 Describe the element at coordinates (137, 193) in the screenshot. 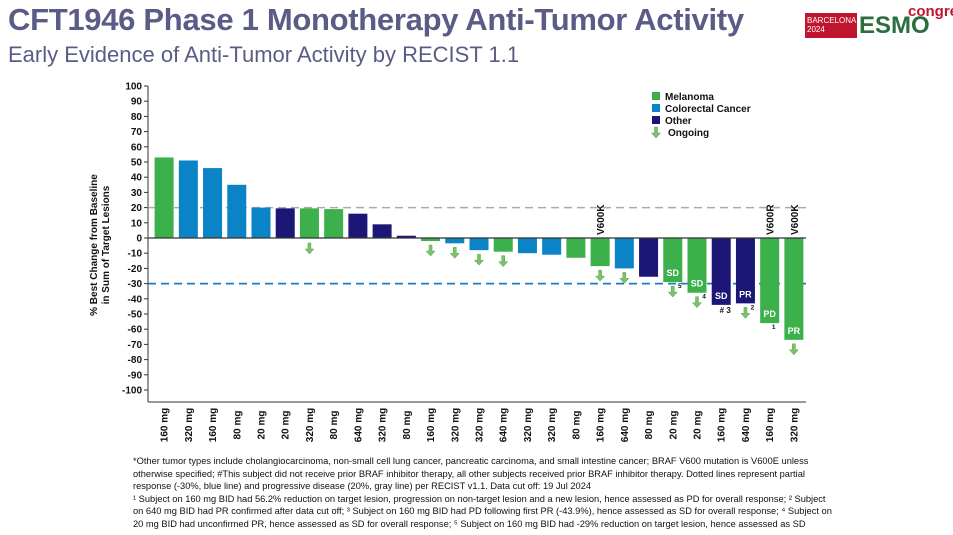

I see `y-tick-label: 30` at that location.